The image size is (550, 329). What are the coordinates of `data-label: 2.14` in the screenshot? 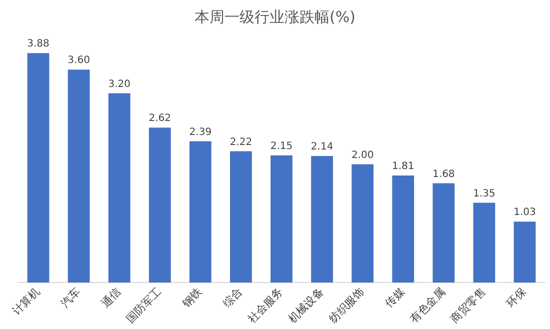 It's located at (322, 147).